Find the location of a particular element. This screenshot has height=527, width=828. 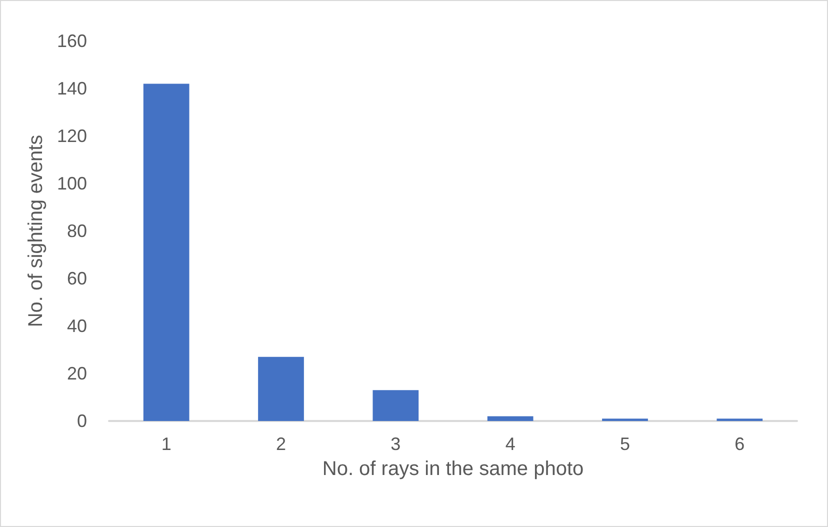

y-tick-label: 40 is located at coordinates (76, 326).